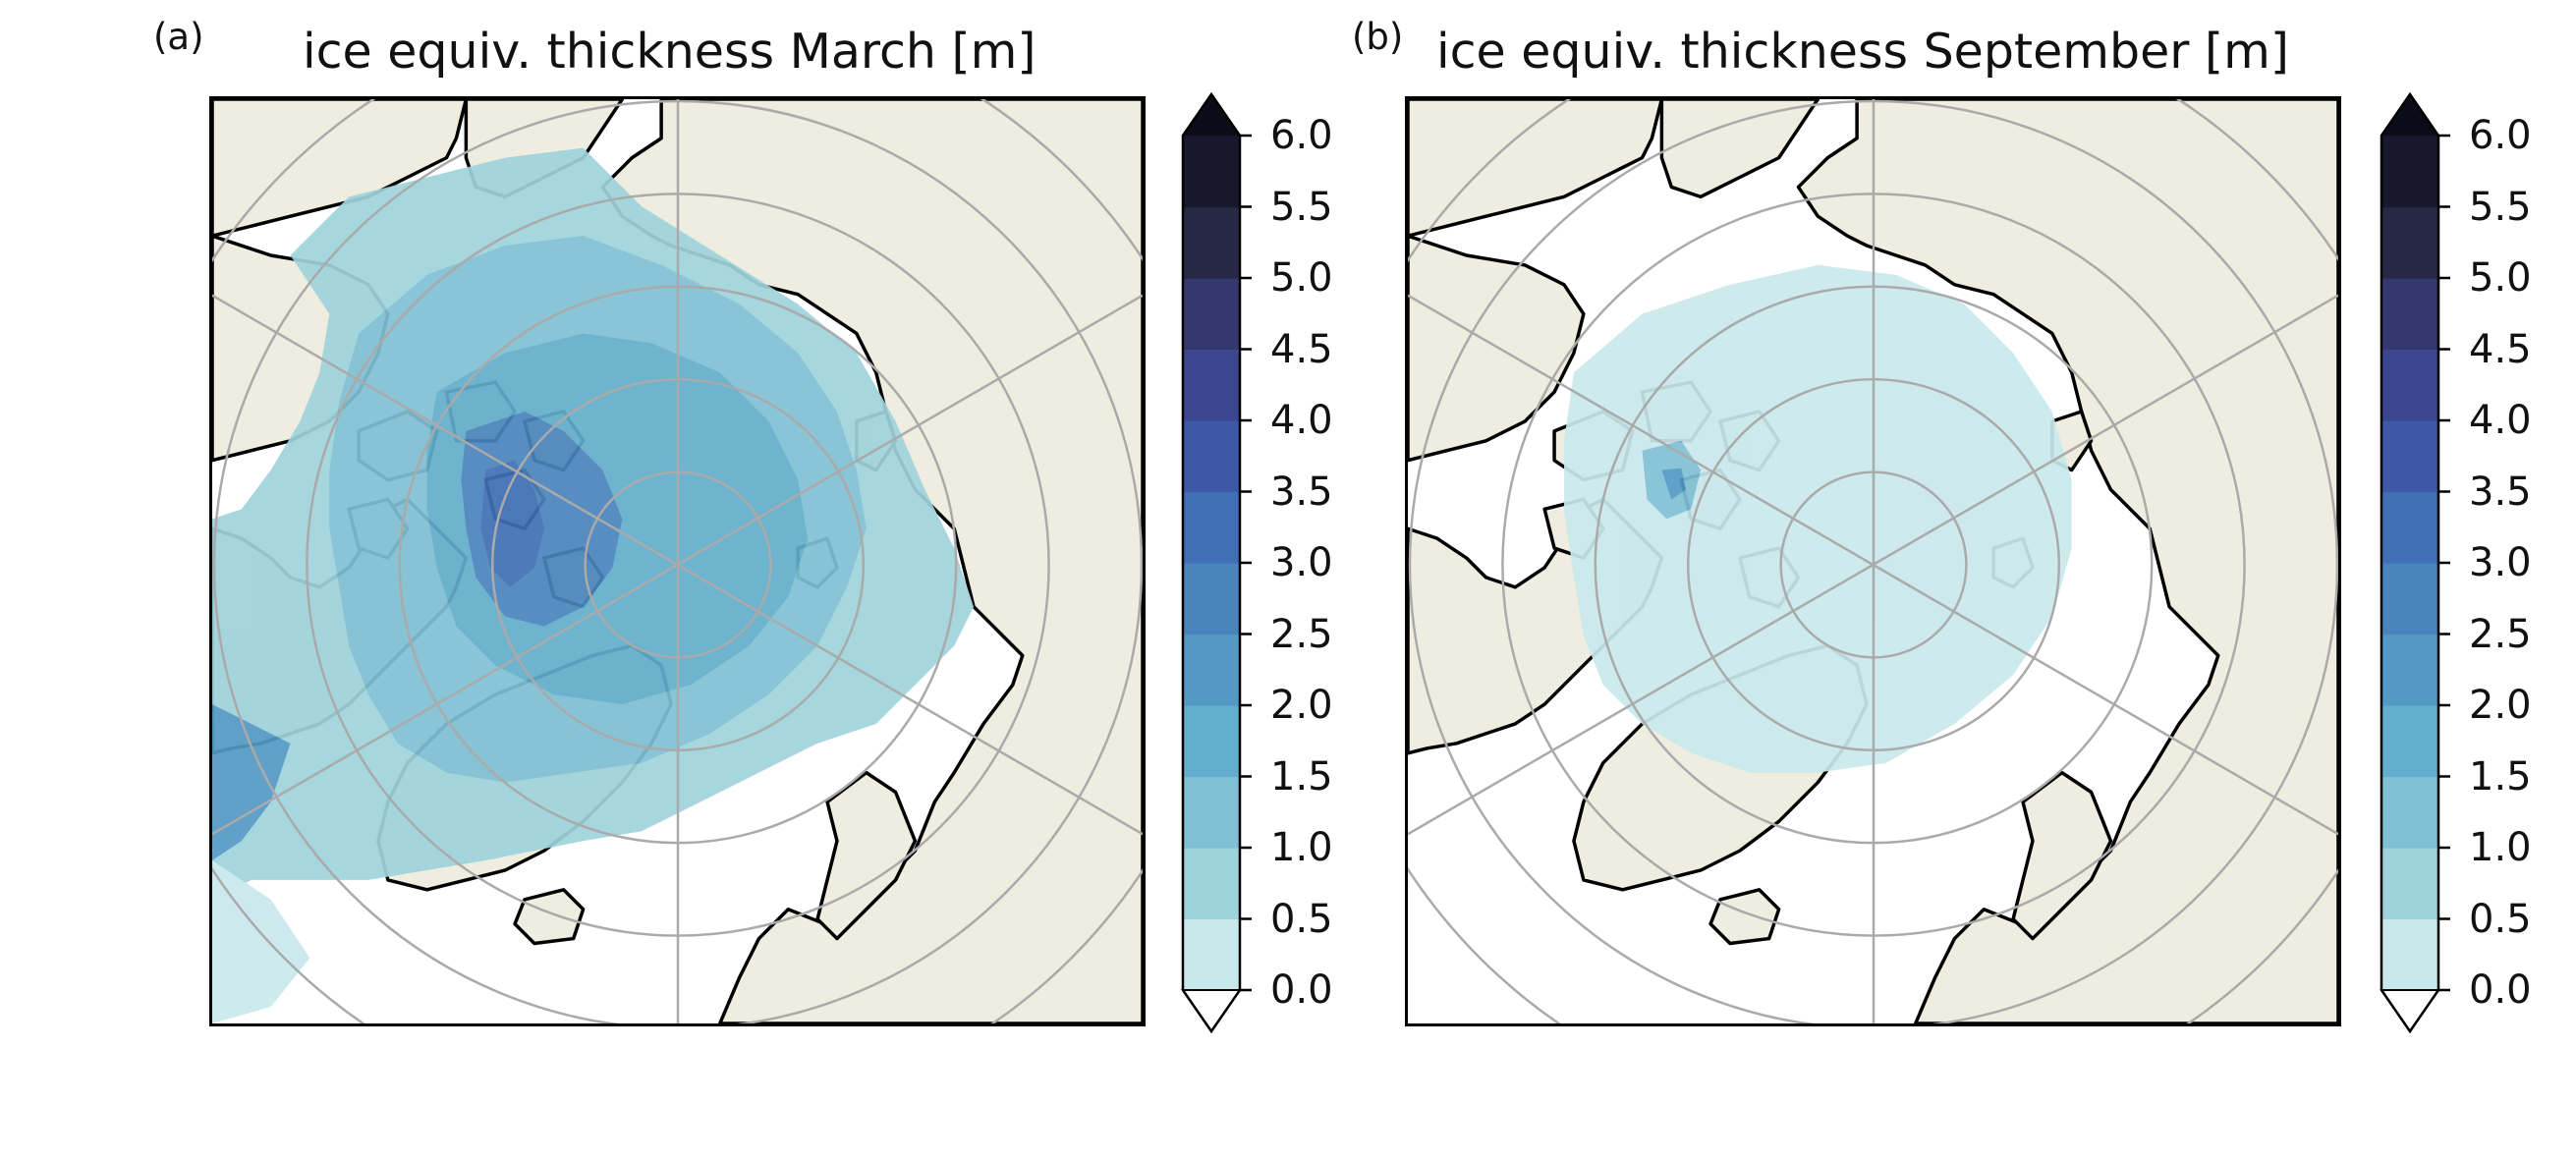  Describe the element at coordinates (1378, 37) in the screenshot. I see `panel-label: (b)` at that location.